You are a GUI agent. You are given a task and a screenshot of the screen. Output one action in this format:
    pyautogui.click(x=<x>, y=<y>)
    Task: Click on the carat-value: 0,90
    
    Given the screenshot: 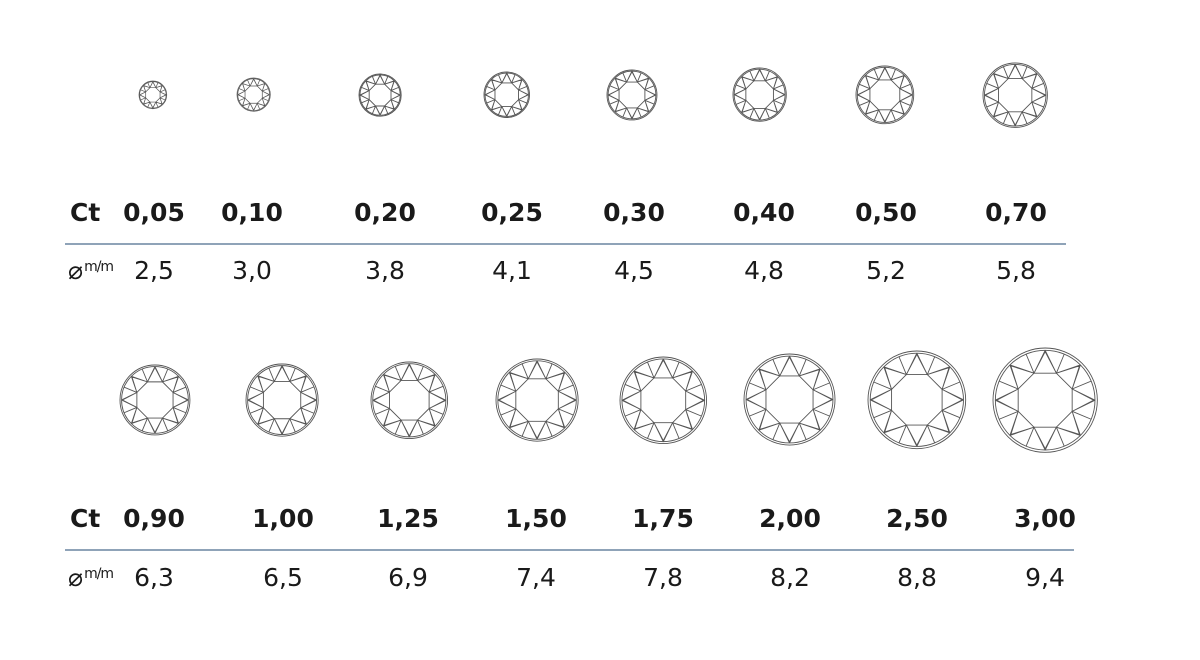 What is the action you would take?
    pyautogui.click(x=154, y=518)
    